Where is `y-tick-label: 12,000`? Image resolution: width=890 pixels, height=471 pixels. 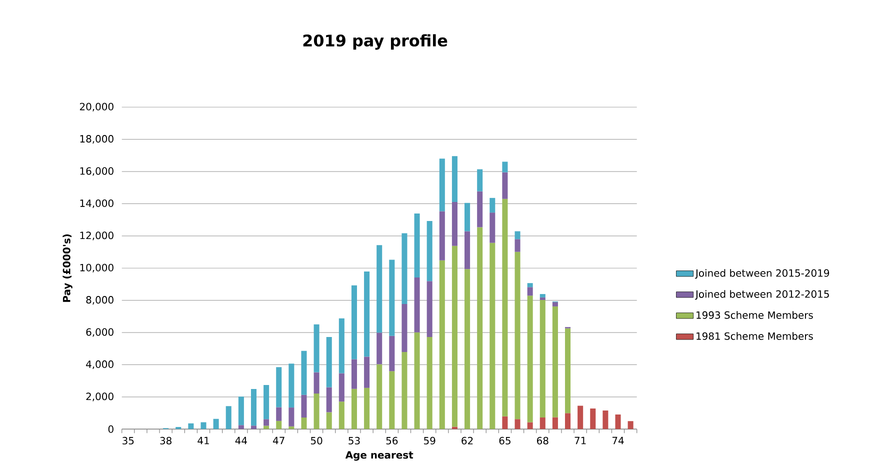 y-tick-label: 12,000 is located at coordinates (97, 236).